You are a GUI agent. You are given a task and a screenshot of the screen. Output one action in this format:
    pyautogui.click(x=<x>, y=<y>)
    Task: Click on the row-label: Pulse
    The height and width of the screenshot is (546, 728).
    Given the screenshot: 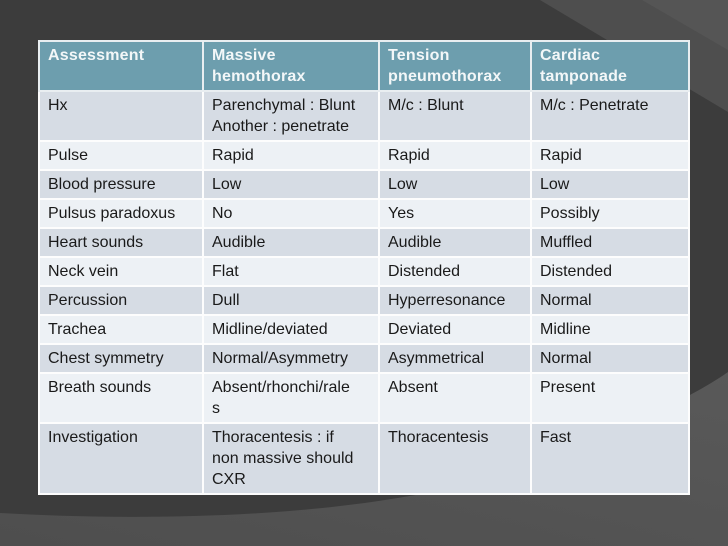 What is the action you would take?
    pyautogui.click(x=121, y=155)
    